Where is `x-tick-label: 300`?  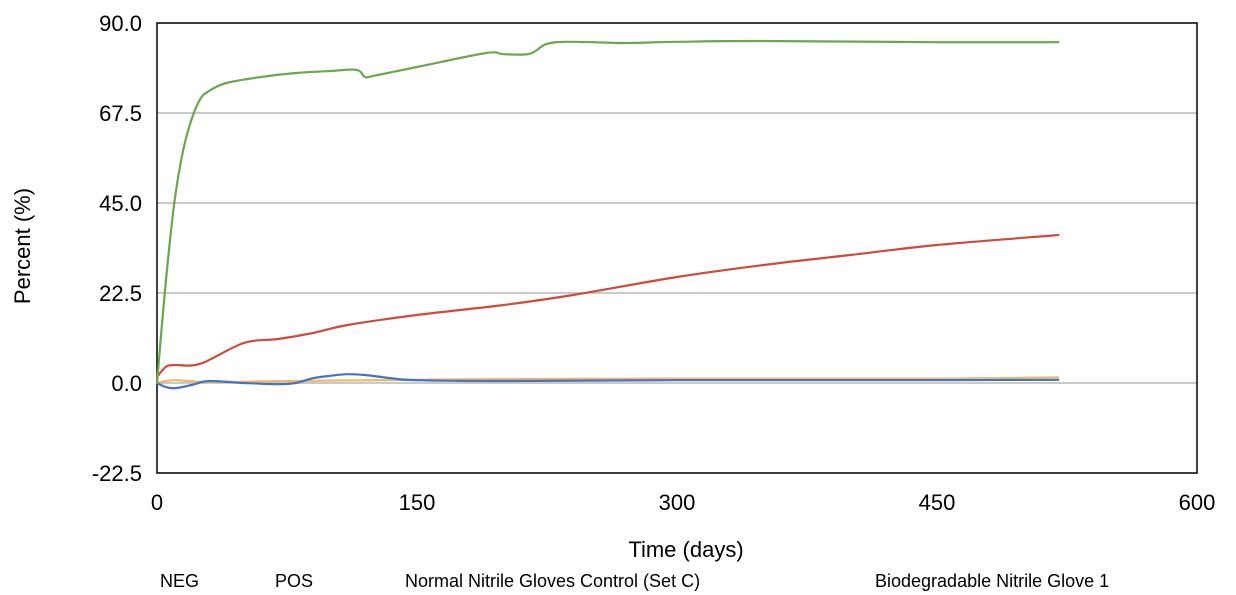 x-tick-label: 300 is located at coordinates (677, 502).